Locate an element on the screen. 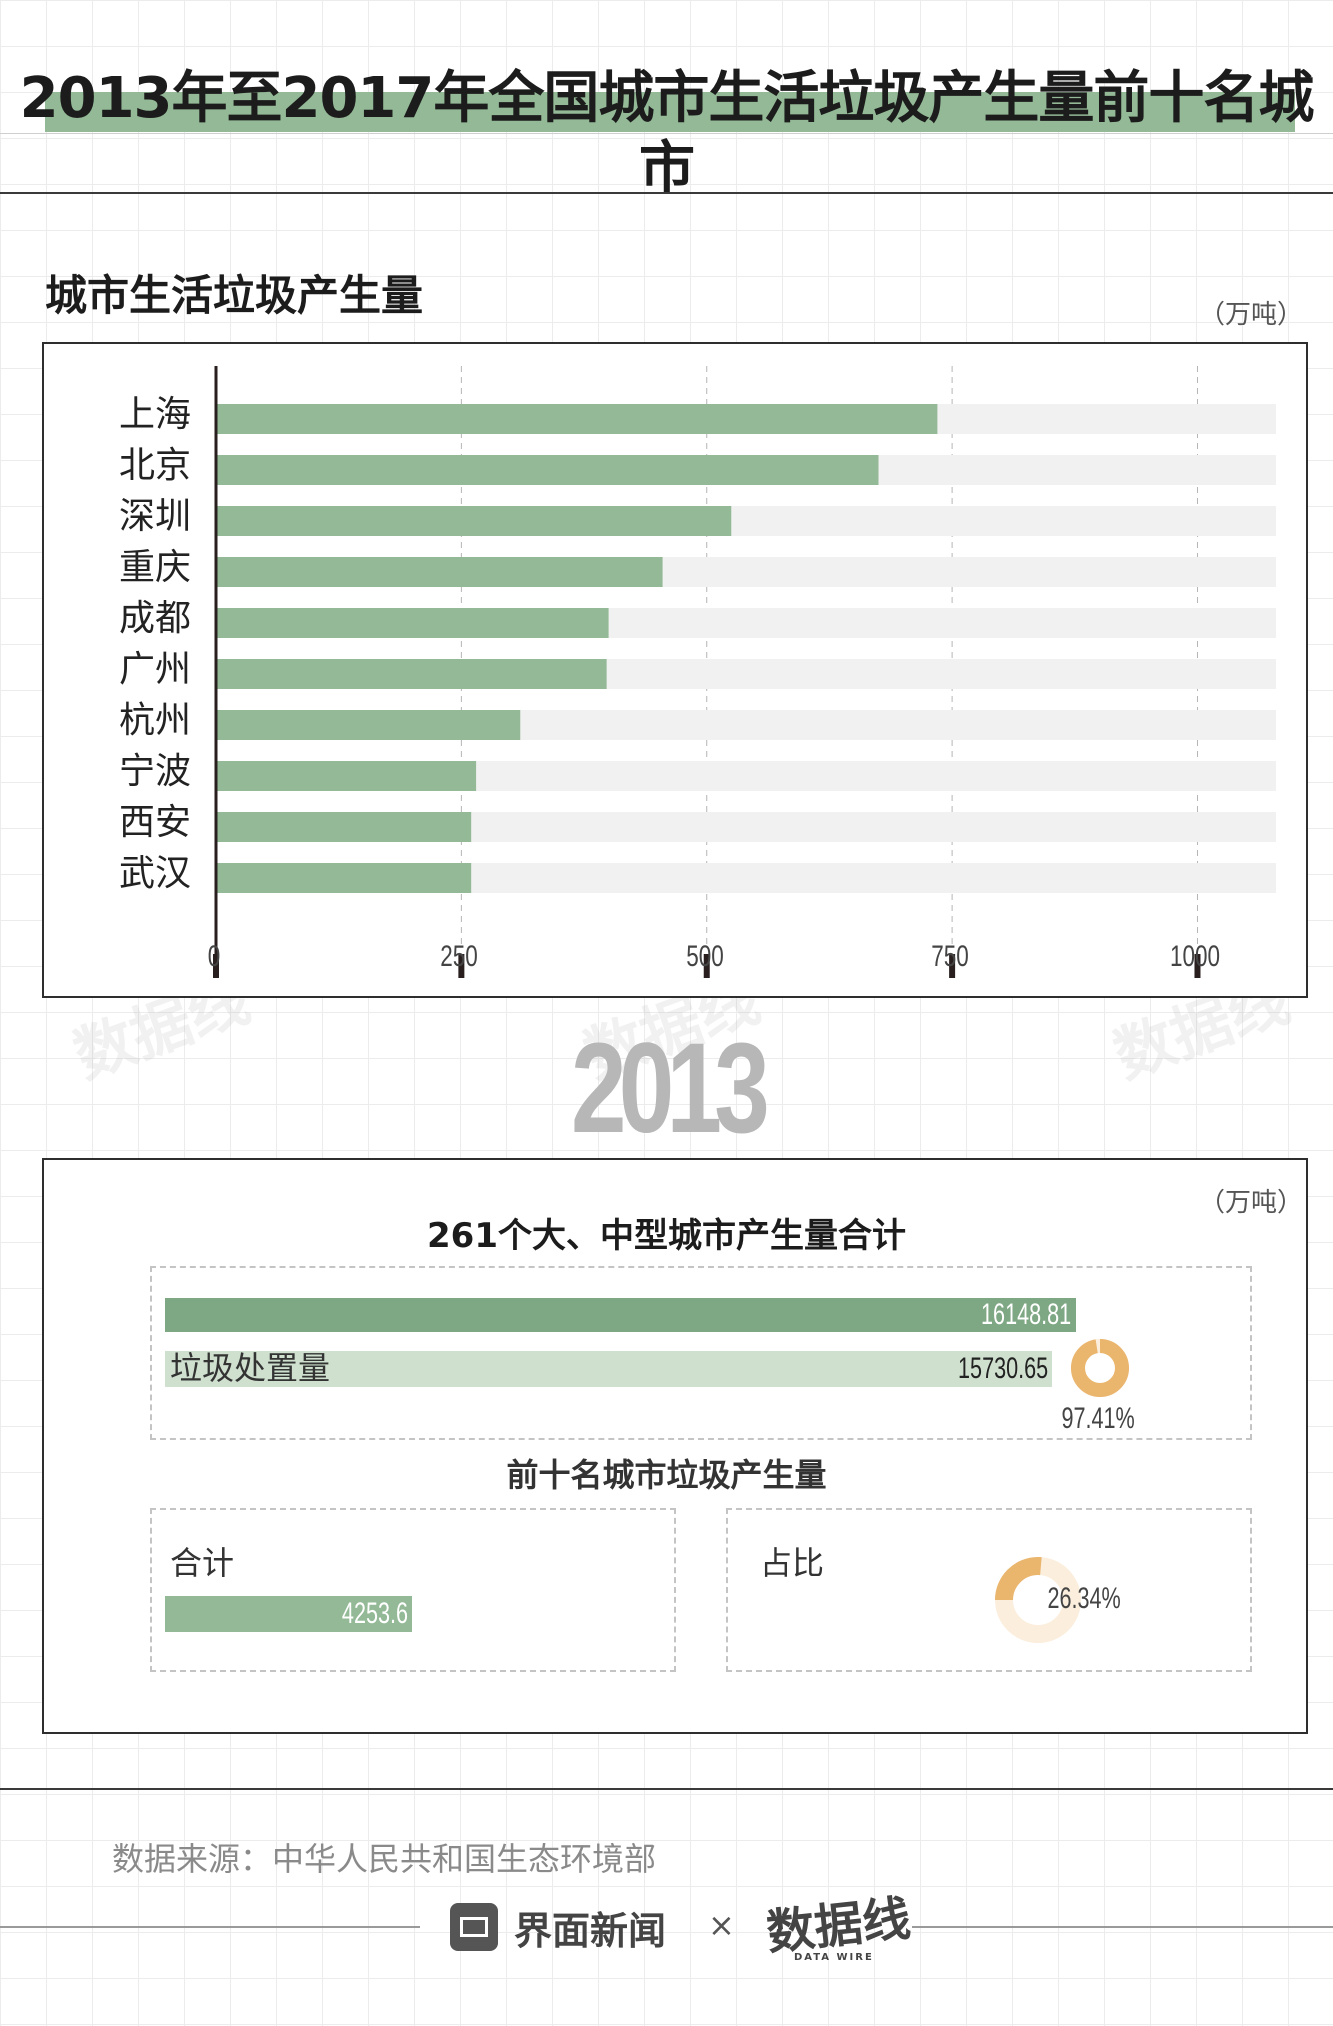 This screenshot has height=2026, width=1333. top10-sum-bar is located at coordinates (288, 1614).